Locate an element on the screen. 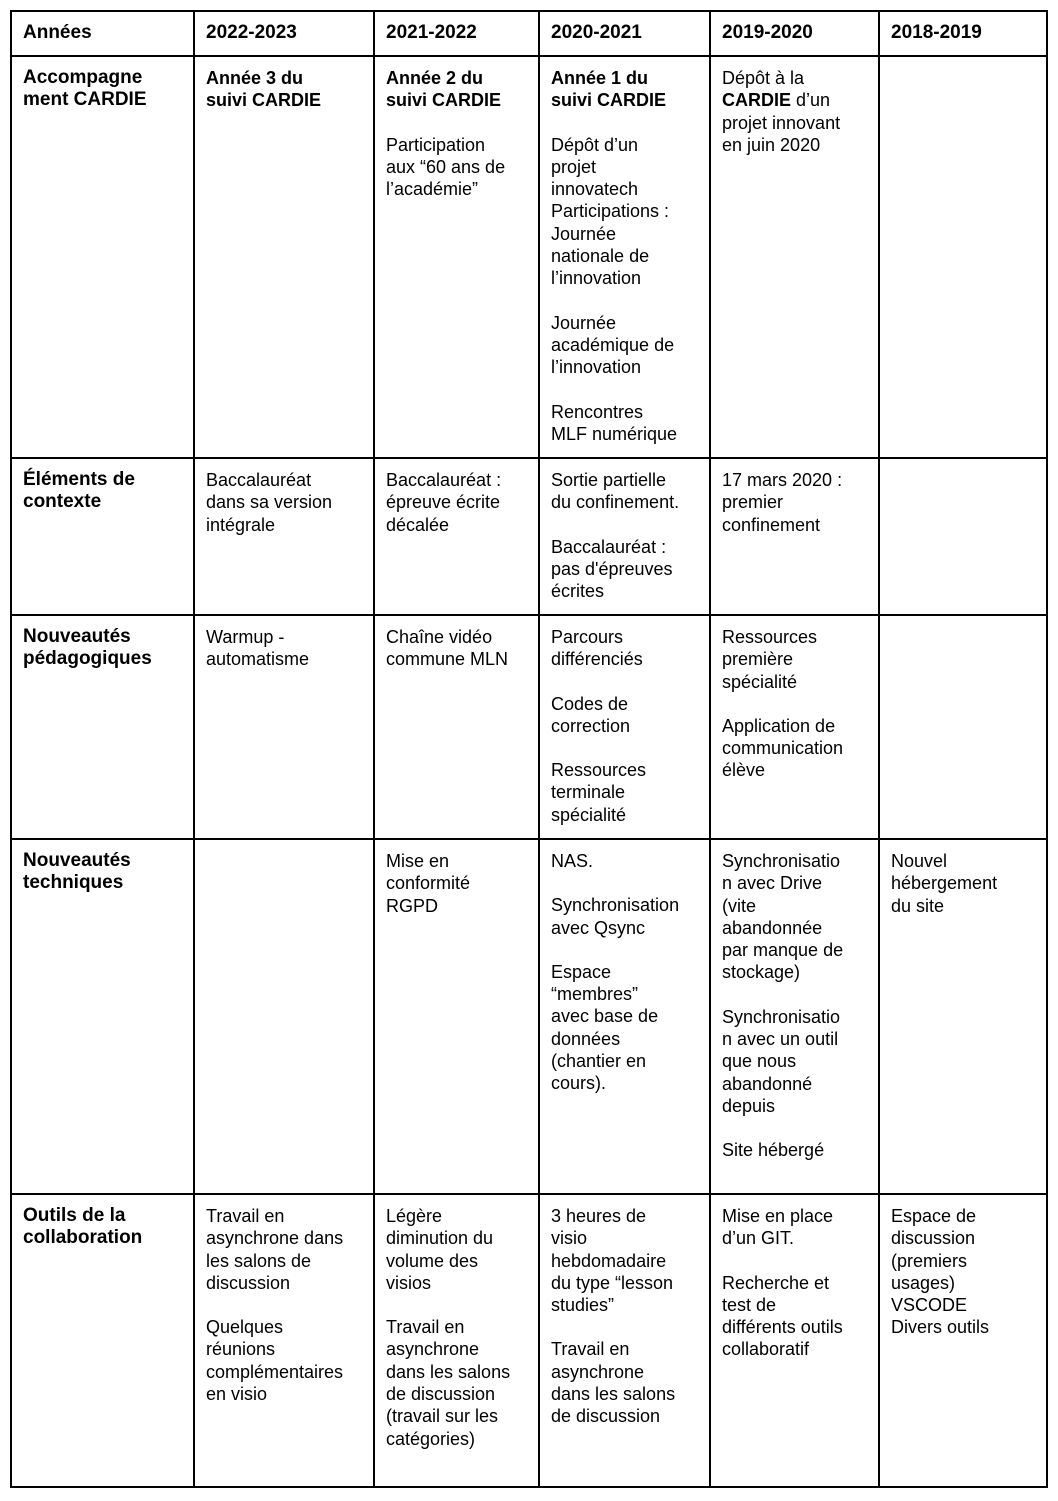 The width and height of the screenshot is (1058, 1501). cell-paragraph: Baccalauréat : pas d'épreuves écrites is located at coordinates (626, 569).